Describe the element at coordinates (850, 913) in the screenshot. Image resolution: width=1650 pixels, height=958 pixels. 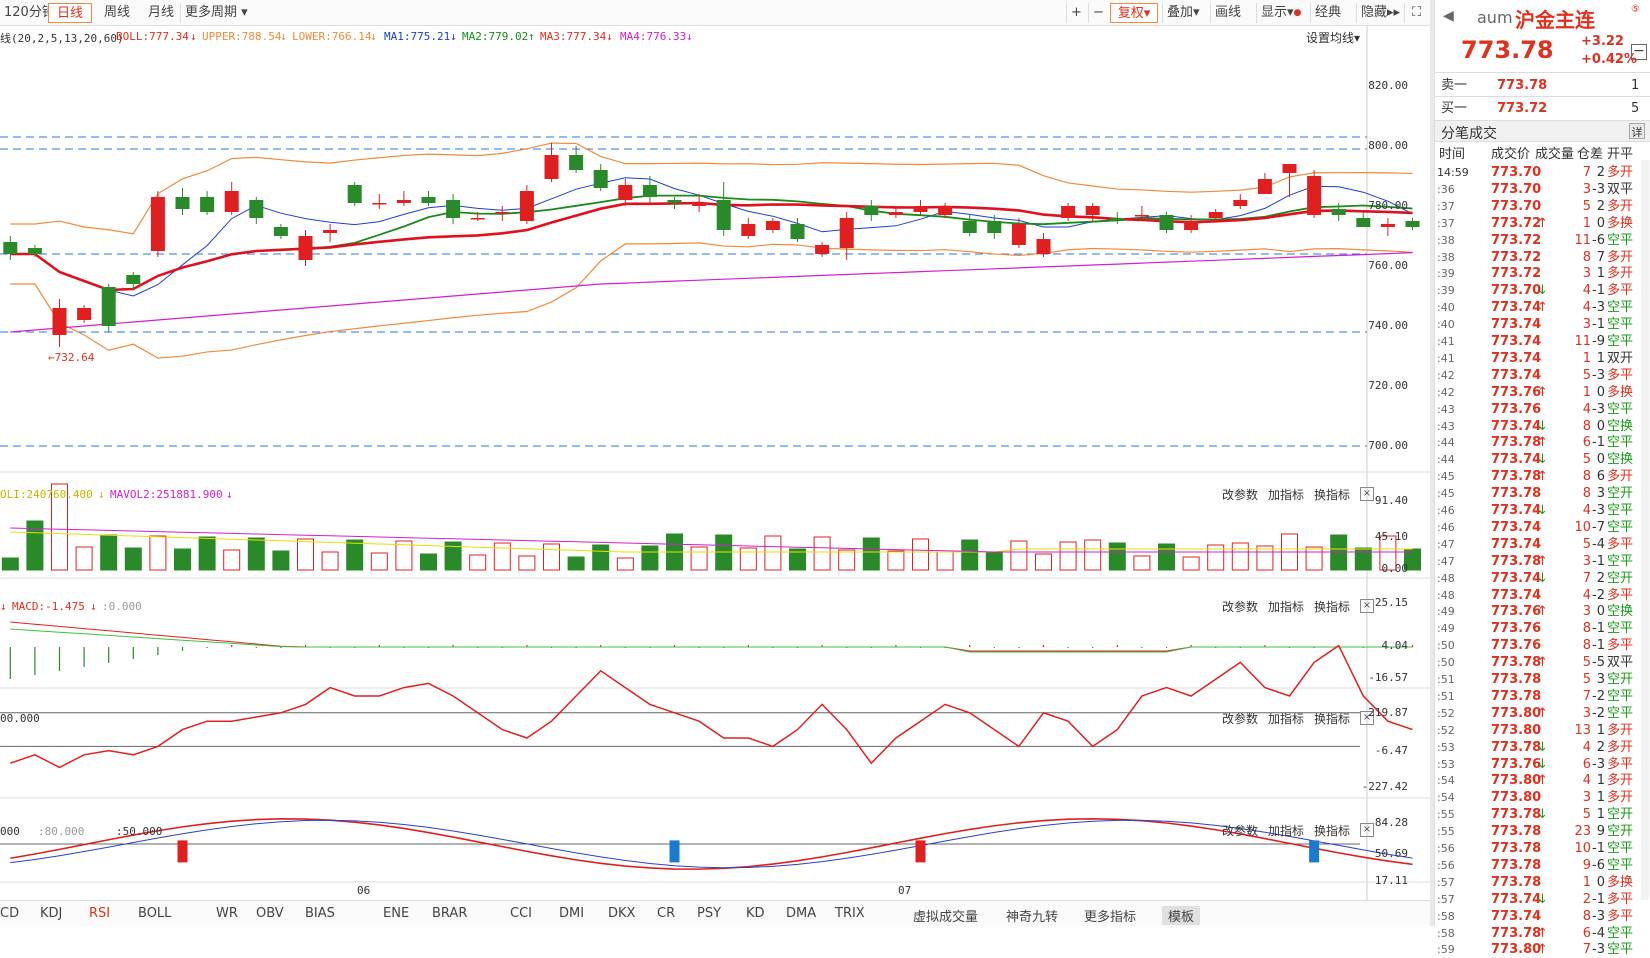
I see `indicator-tab-16: TRIX` at that location.